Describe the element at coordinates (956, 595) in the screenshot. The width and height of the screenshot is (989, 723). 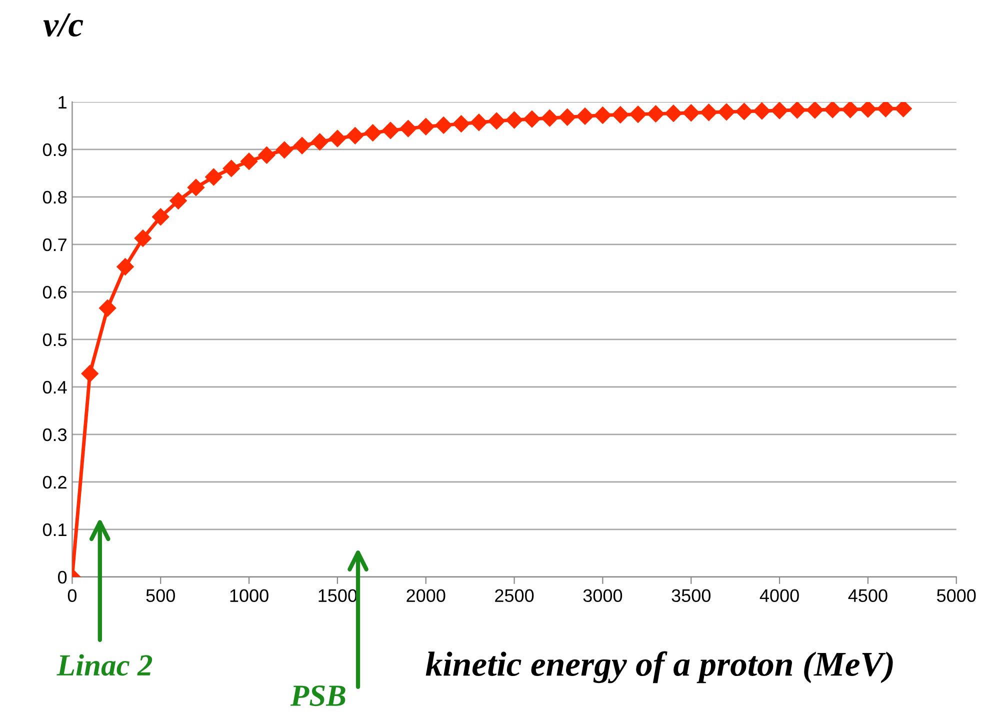
I see `x-tick-label: 5000` at that location.